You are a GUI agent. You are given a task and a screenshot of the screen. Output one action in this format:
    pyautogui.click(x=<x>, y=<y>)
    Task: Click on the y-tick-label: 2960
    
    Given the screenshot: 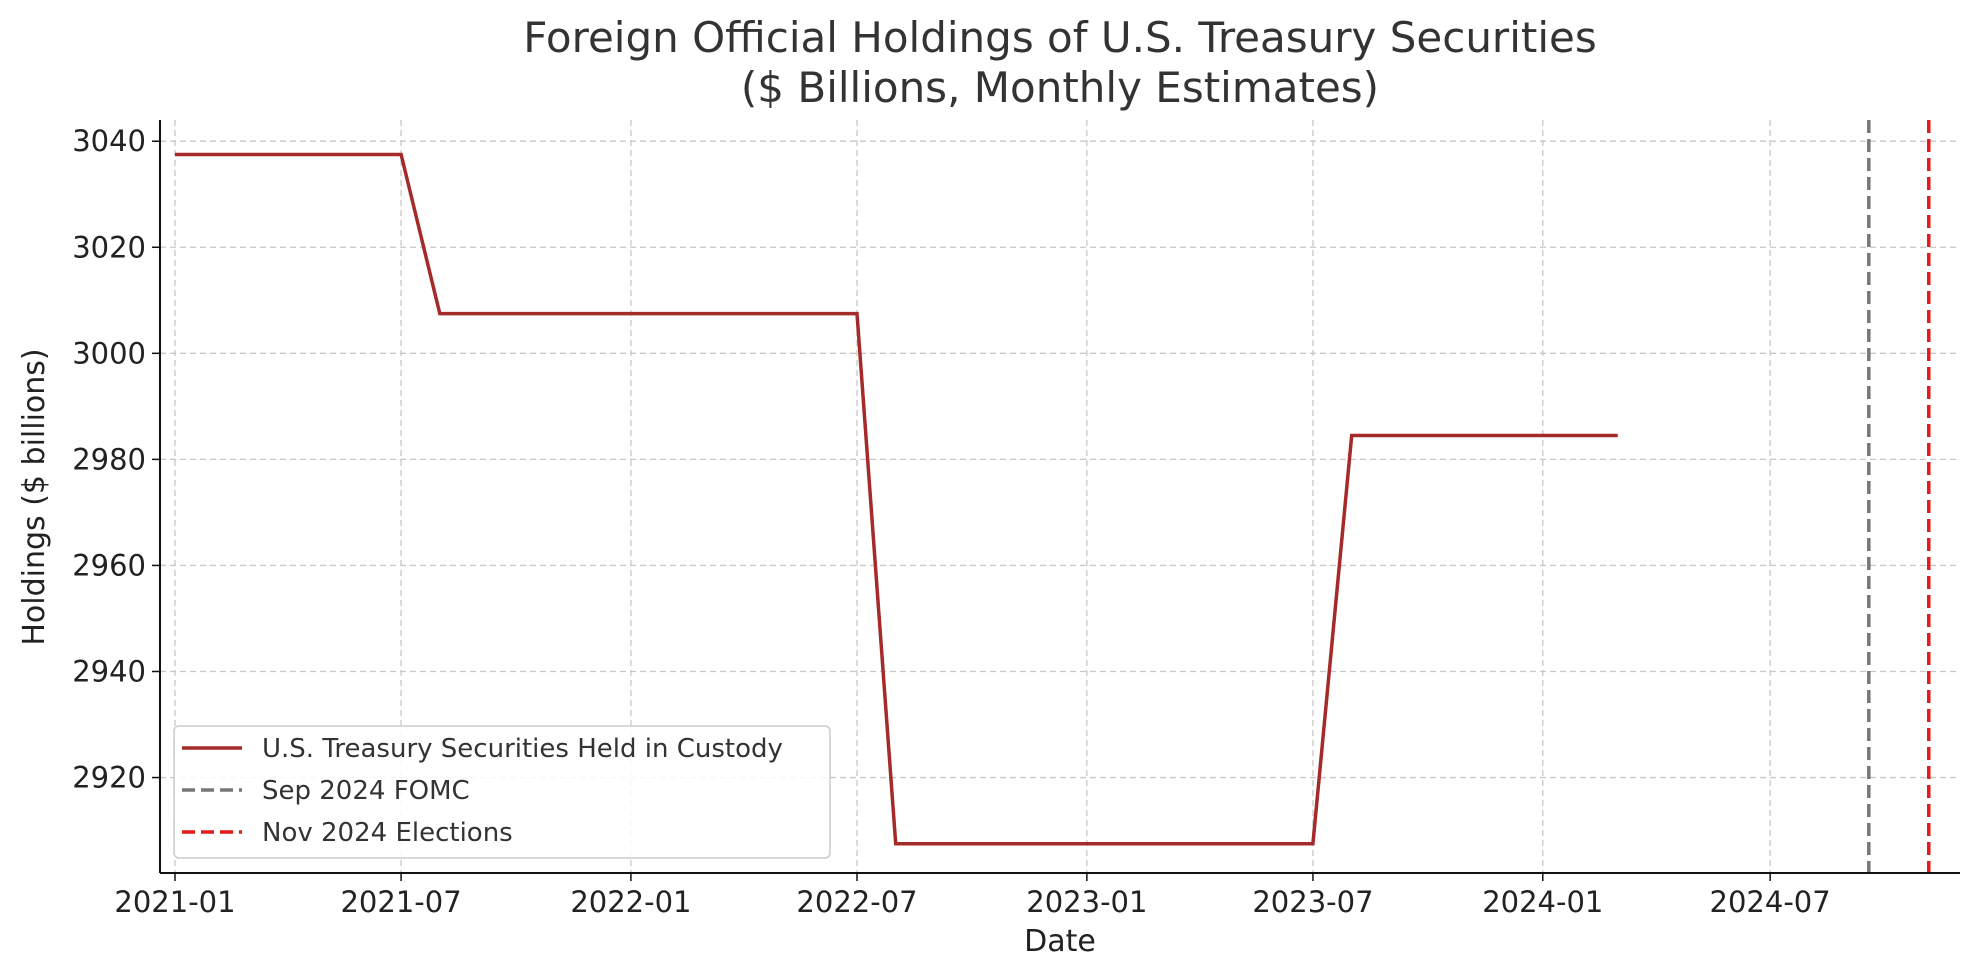 What is the action you would take?
    pyautogui.click(x=109, y=565)
    